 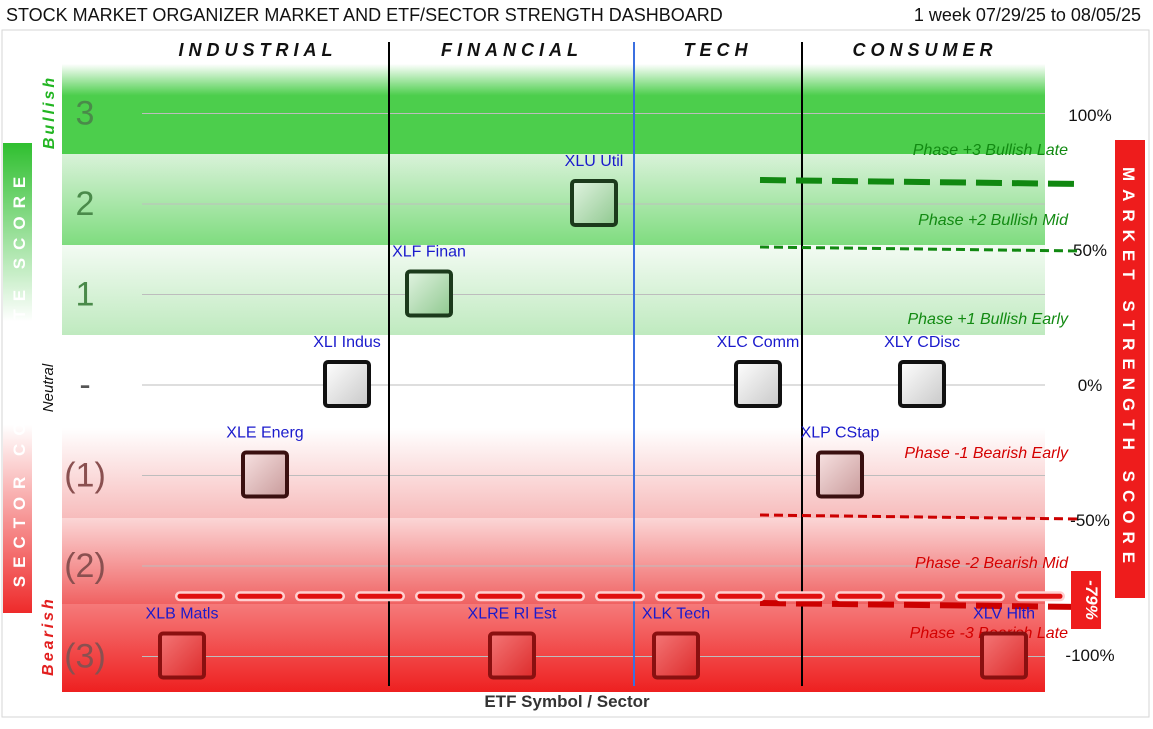 I want to click on market-tick-label: 0%, so click(x=1090, y=385).